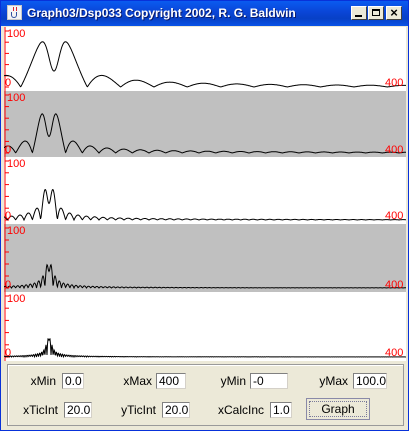 Image resolution: width=409 pixels, height=431 pixels. I want to click on plot-3-y-max-label: 100, so click(16, 164).